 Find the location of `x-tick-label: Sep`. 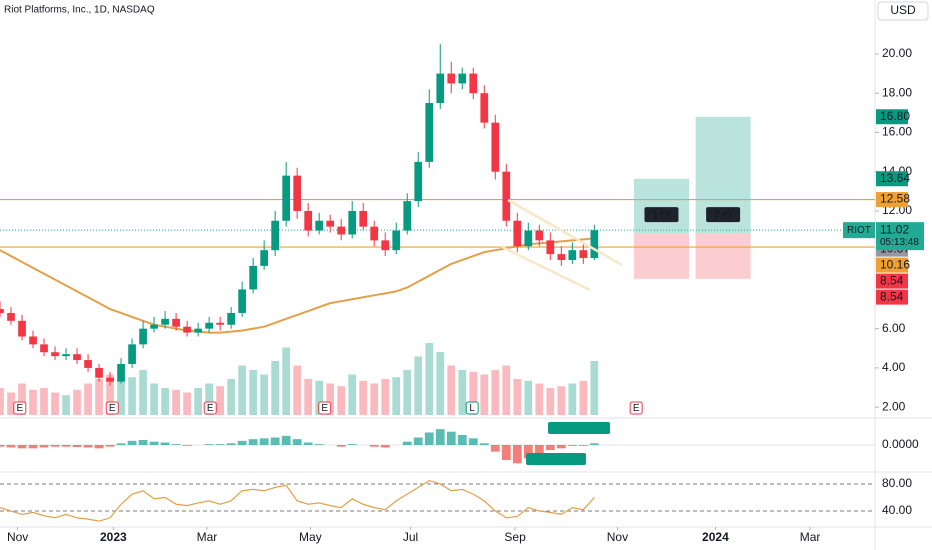

x-tick-label: Sep is located at coordinates (515, 537).